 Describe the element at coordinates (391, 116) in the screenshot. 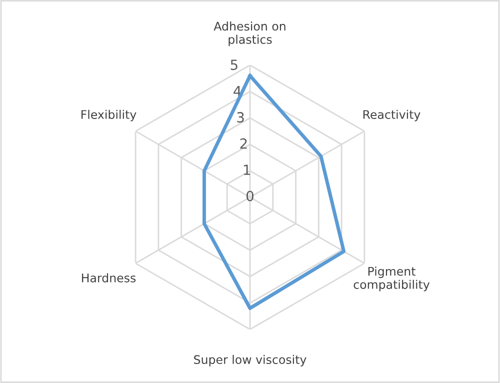

I see `spoke-label: Reactivity` at that location.